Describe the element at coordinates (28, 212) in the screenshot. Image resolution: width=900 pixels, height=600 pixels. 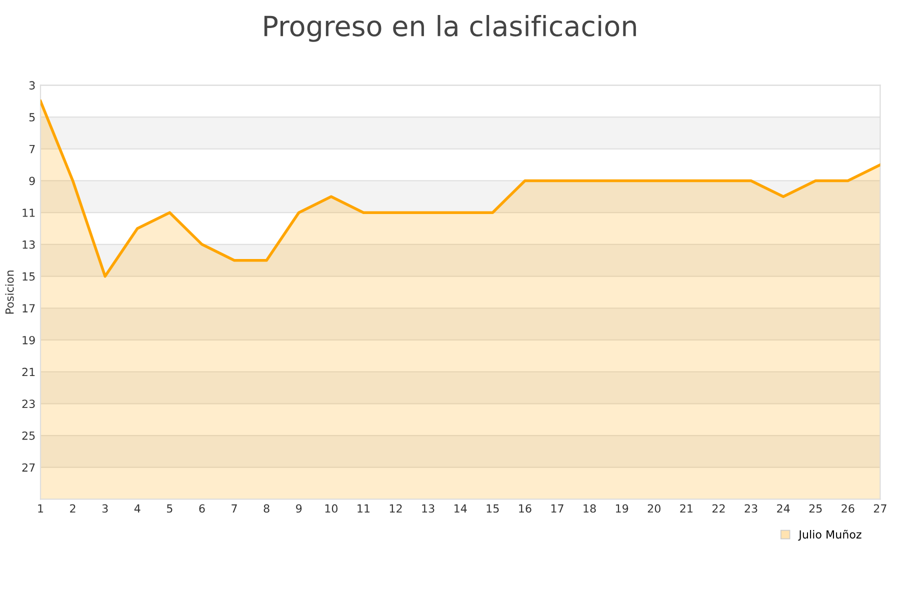
I see `y-tick-label: 11` at that location.